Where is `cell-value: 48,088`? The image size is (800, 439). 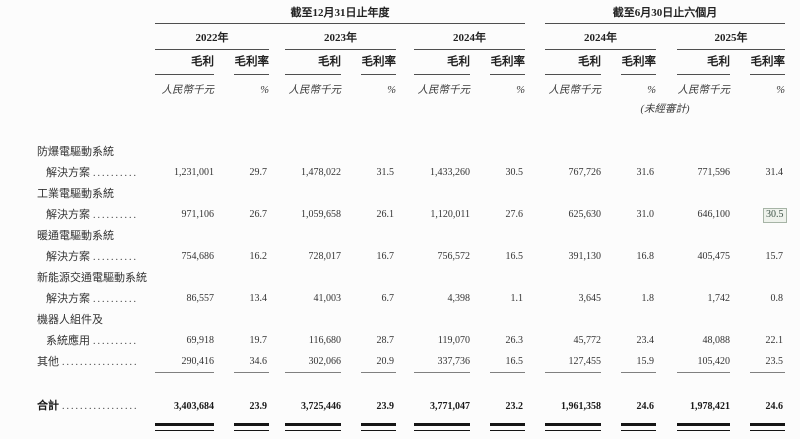 cell-value: 48,088 is located at coordinates (716, 340).